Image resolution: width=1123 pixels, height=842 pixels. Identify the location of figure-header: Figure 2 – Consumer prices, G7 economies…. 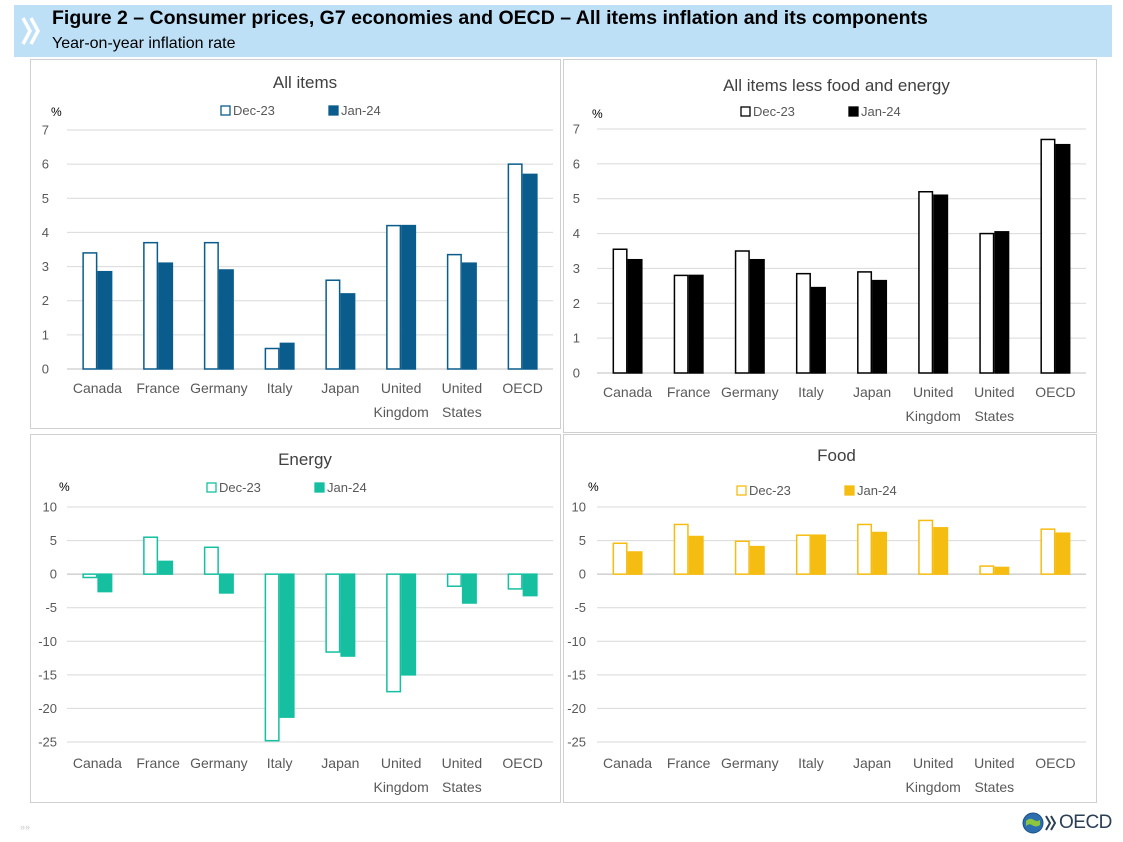
(563, 31).